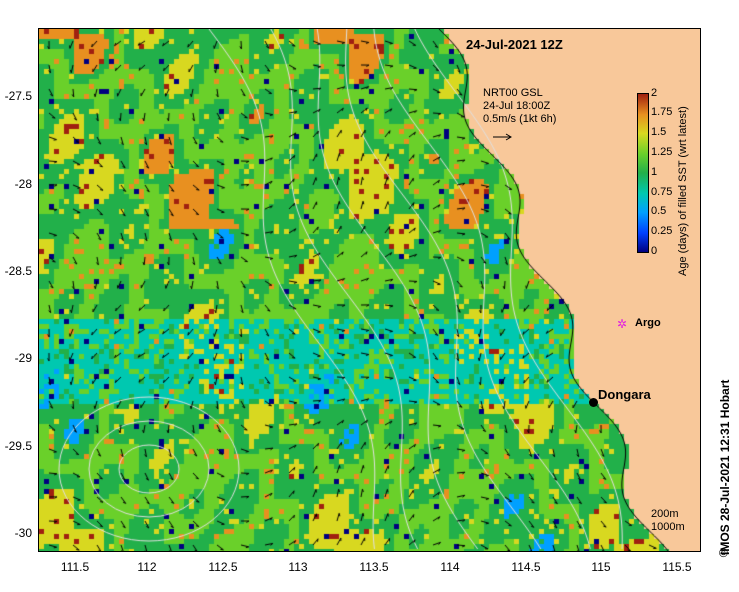  What do you see at coordinates (622, 324) in the screenshot?
I see `argo-float-icon: ✲` at bounding box center [622, 324].